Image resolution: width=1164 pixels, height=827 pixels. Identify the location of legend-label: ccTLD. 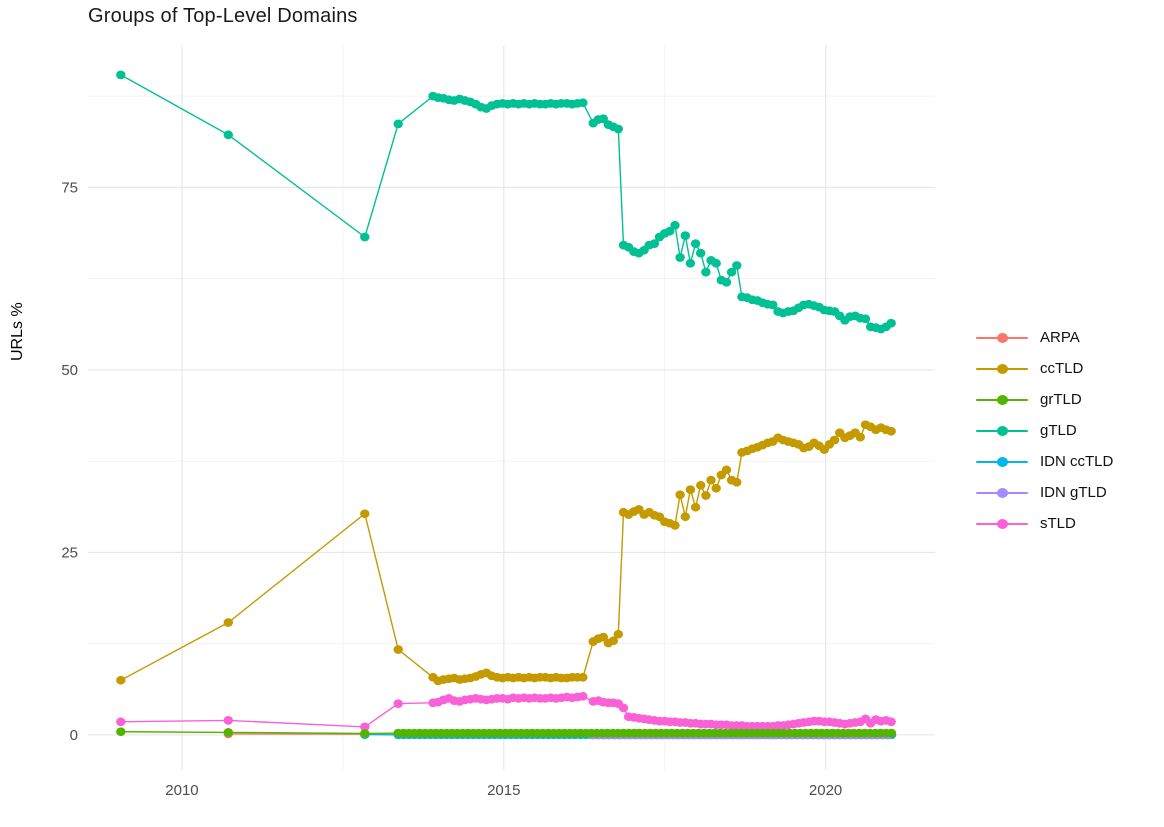
(1062, 368).